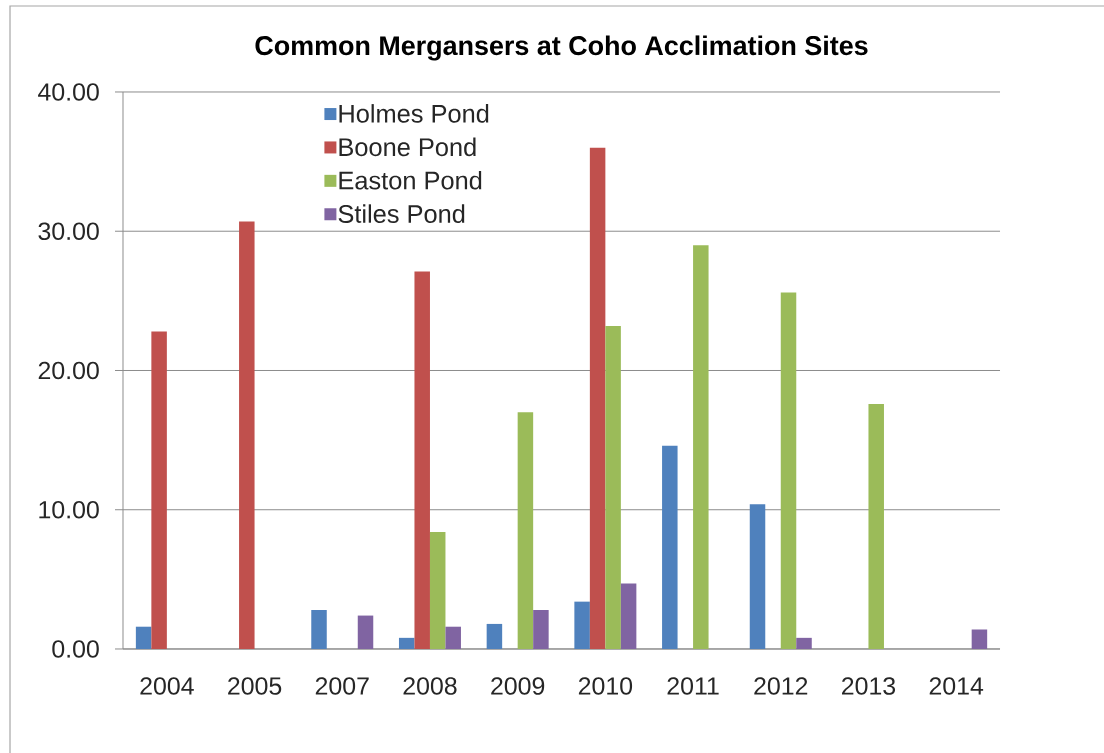 The image size is (1104, 753). Describe the element at coordinates (414, 113) in the screenshot. I see `legend-label: Holmes Pond` at that location.